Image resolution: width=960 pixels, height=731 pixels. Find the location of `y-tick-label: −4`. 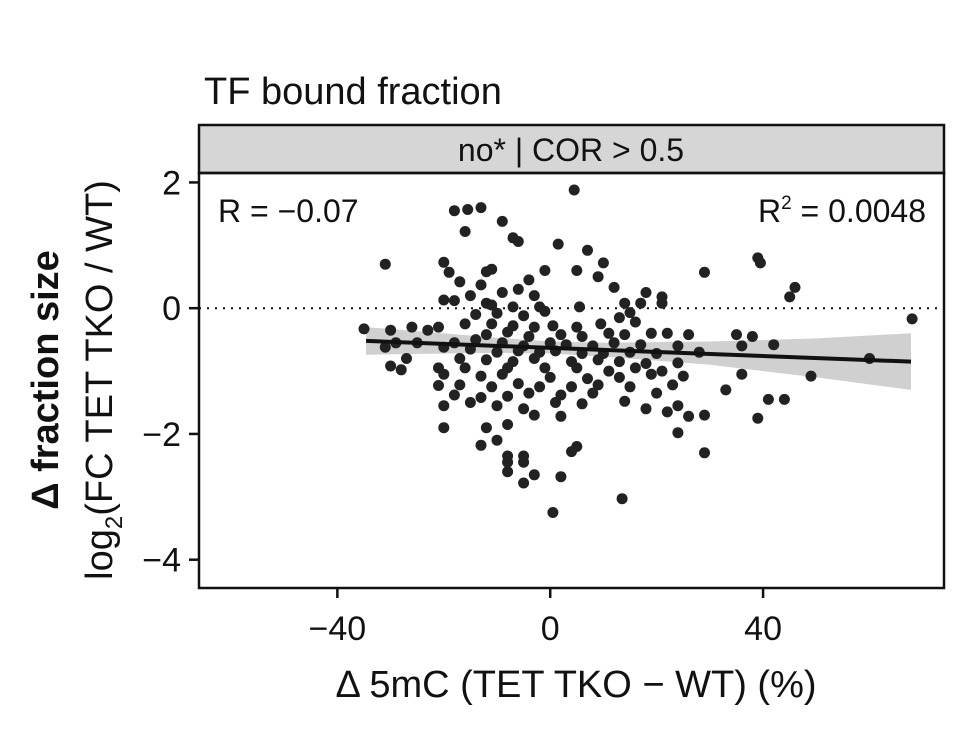

y-tick-label: −4 is located at coordinates (161, 561).